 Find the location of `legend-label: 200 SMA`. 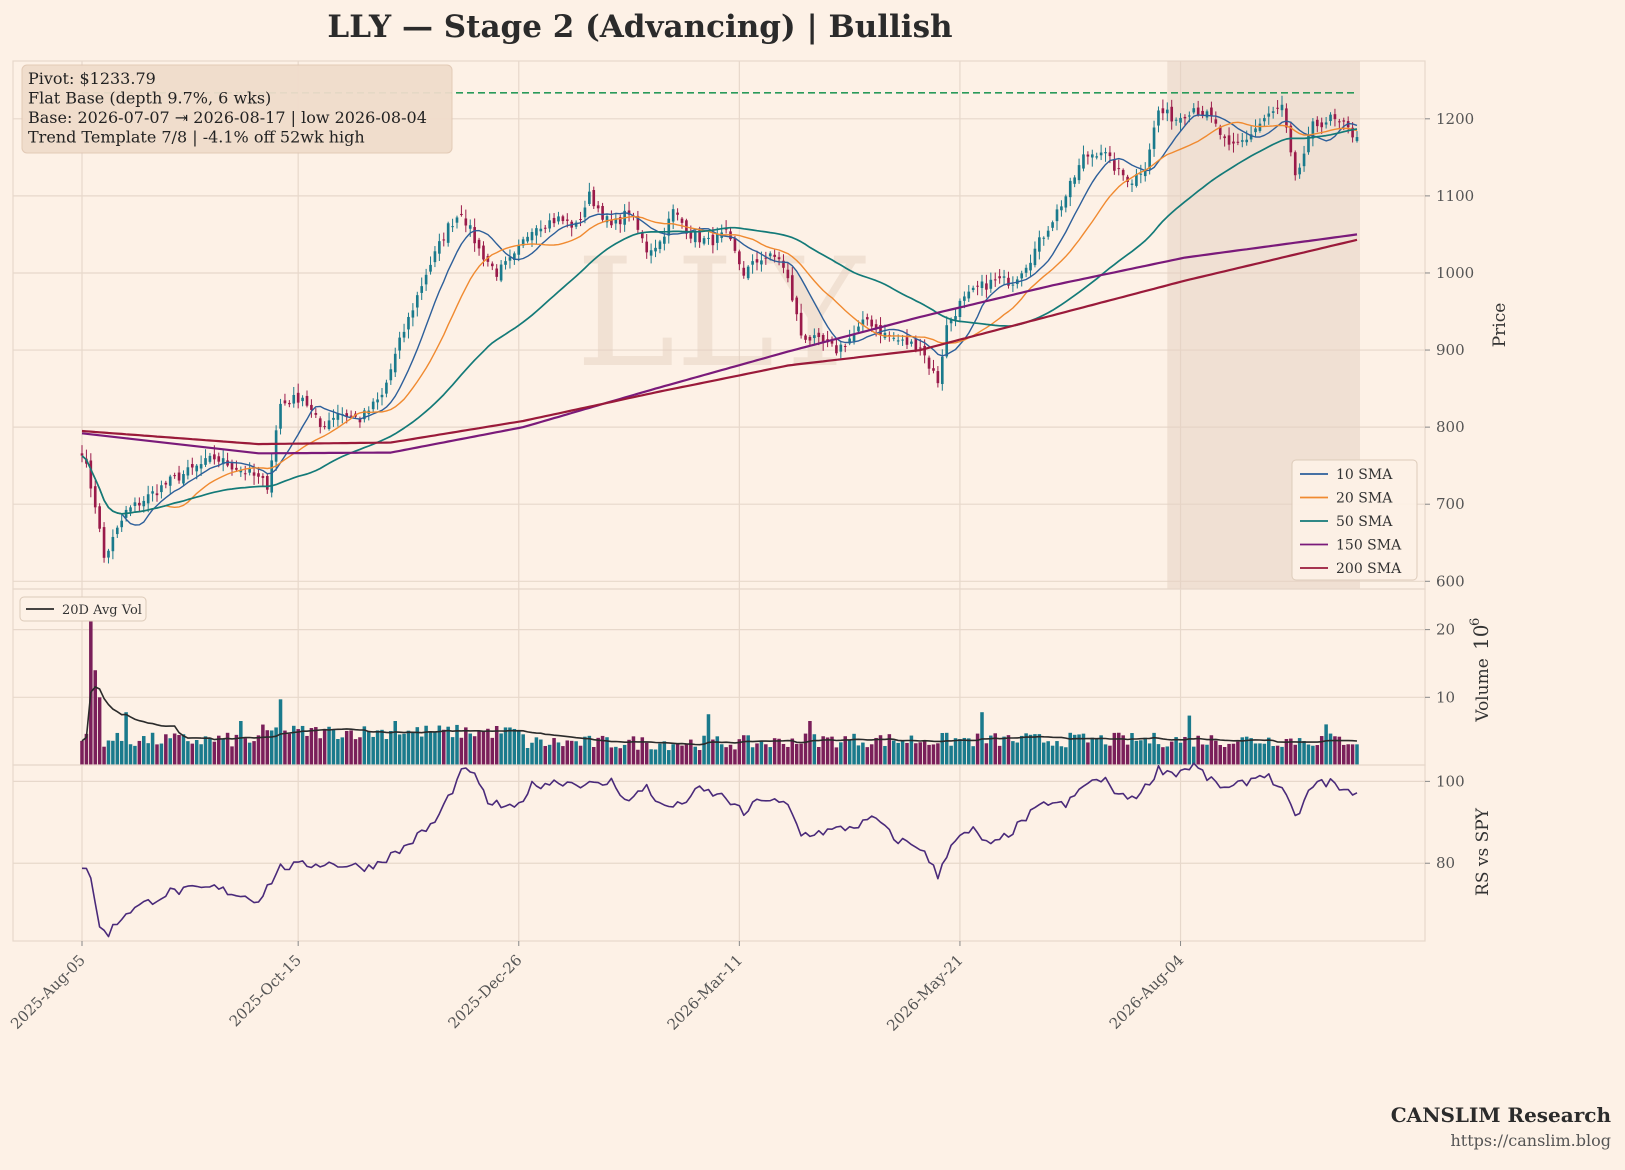

legend-label: 200 SMA is located at coordinates (1369, 569).